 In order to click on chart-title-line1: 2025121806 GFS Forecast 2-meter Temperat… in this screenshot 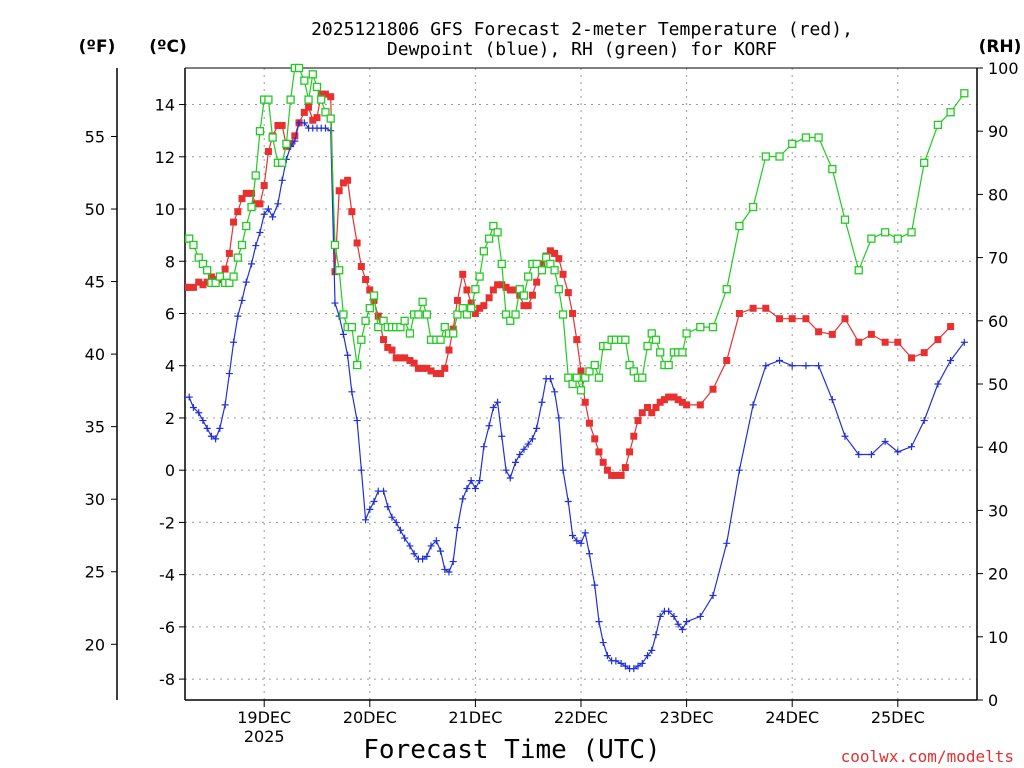, I will do `click(582, 29)`.